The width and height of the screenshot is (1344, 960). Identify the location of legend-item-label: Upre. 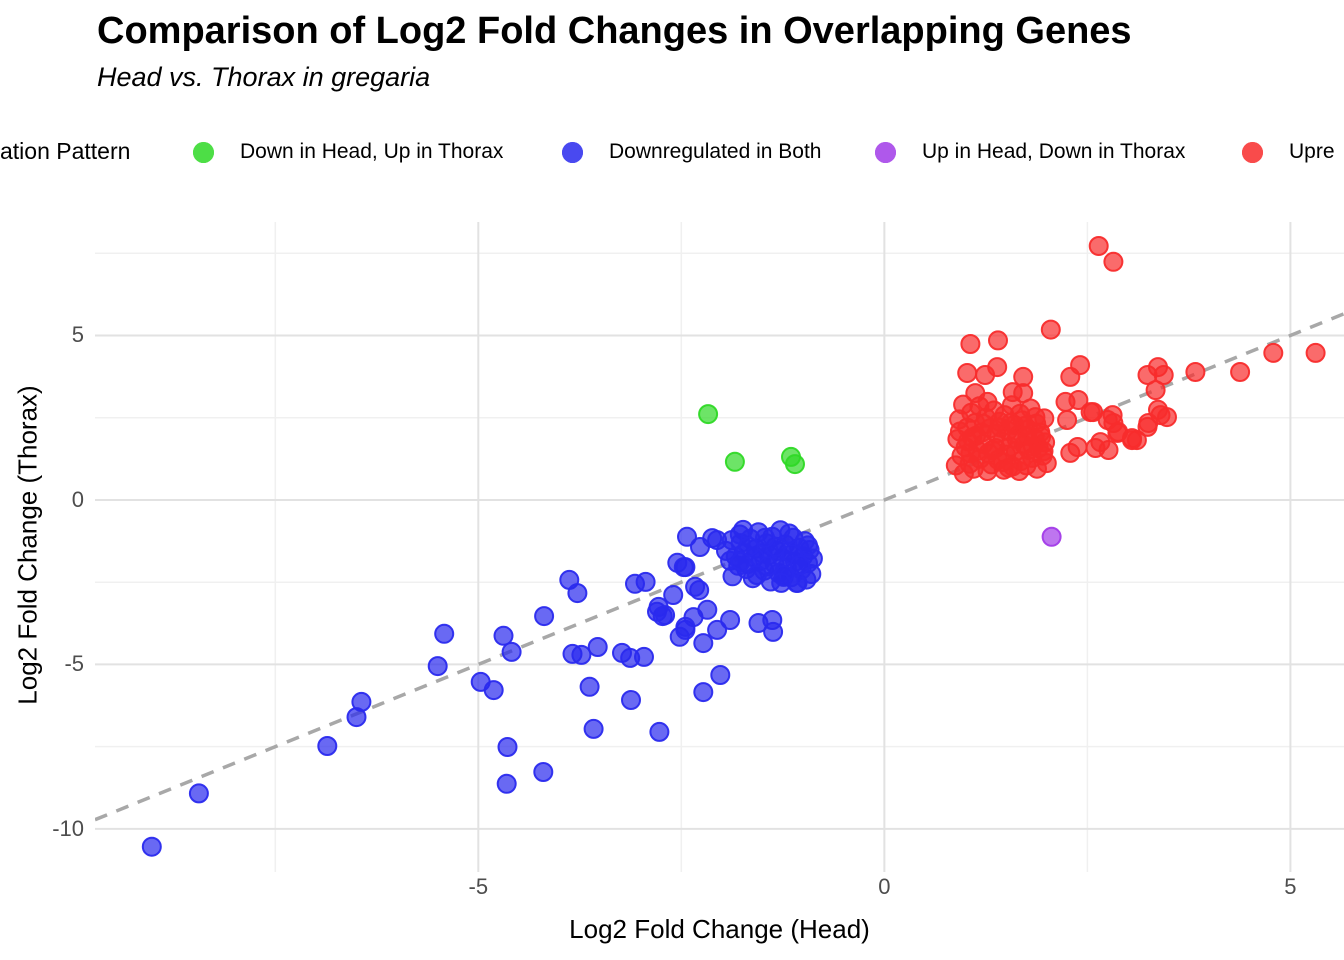
(1312, 151).